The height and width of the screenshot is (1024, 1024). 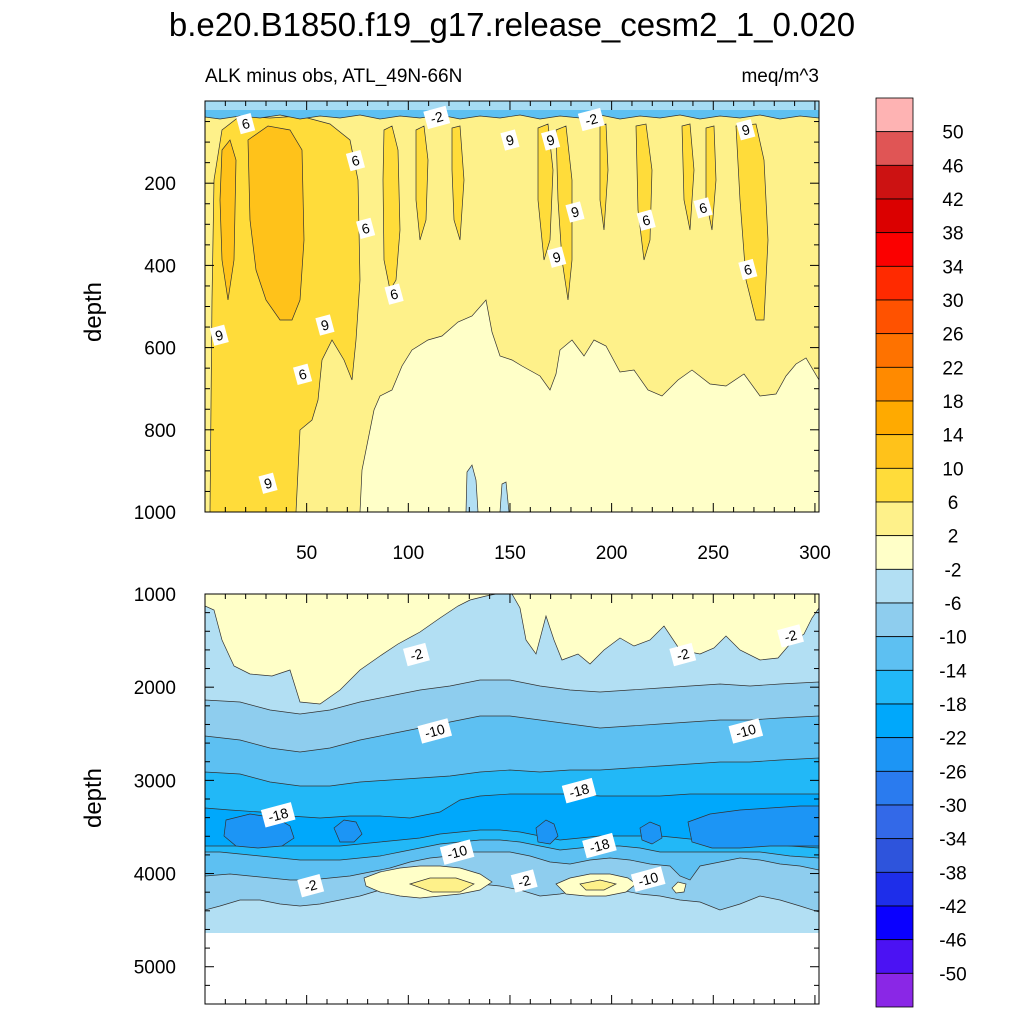 What do you see at coordinates (952, 806) in the screenshot?
I see `colorbar-label: -30` at bounding box center [952, 806].